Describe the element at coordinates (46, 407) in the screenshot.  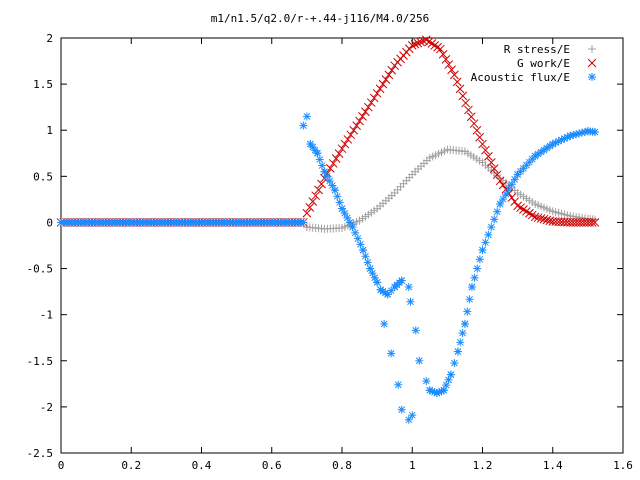
I see `y-tick-label: -2` at that location.